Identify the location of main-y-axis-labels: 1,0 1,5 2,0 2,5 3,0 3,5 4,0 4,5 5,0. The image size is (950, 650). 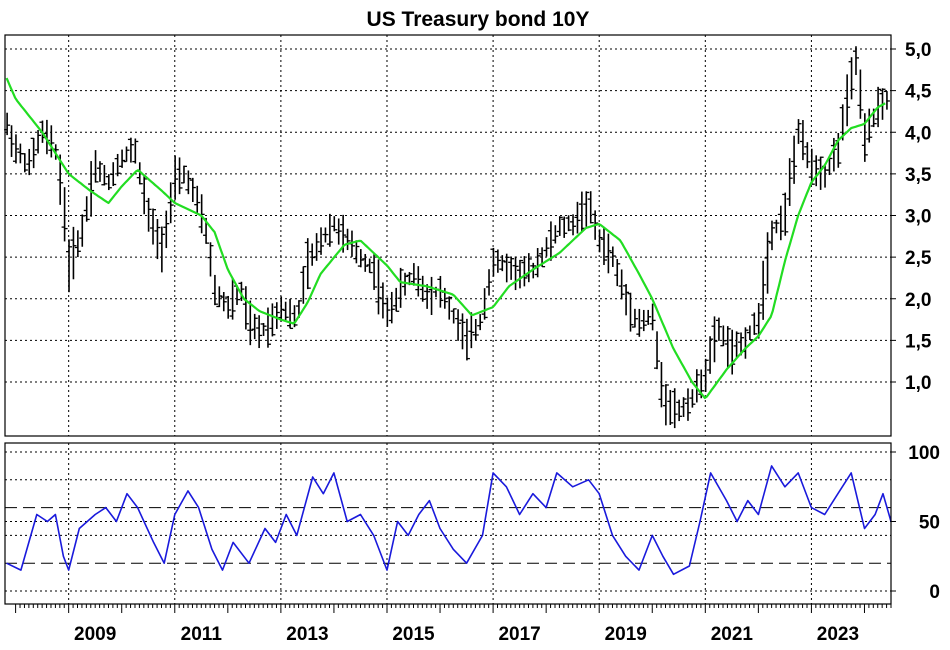
(911, 217).